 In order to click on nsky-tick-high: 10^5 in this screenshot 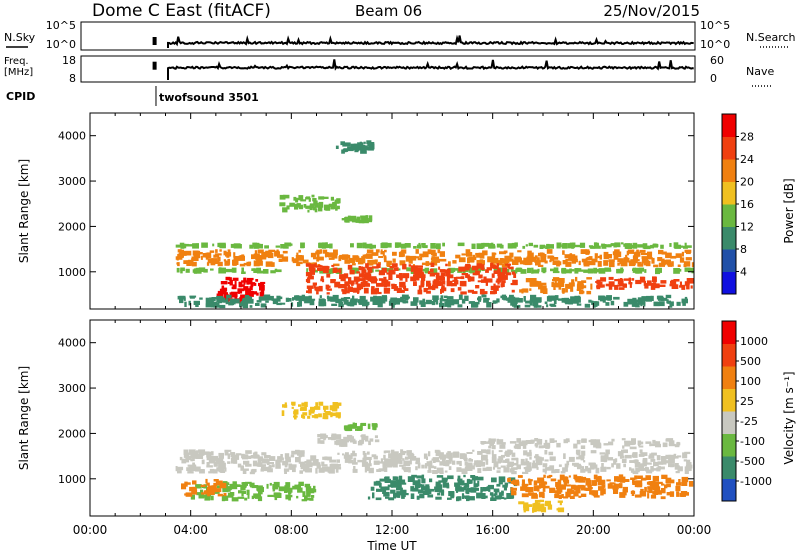, I will do `click(61, 25)`.